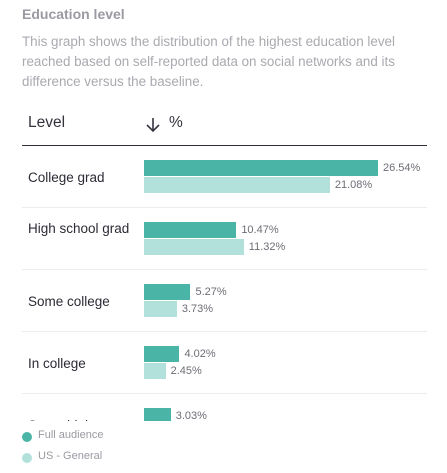  Describe the element at coordinates (197, 309) in the screenshot. I see `value-label-us-general: 3.73%` at that location.